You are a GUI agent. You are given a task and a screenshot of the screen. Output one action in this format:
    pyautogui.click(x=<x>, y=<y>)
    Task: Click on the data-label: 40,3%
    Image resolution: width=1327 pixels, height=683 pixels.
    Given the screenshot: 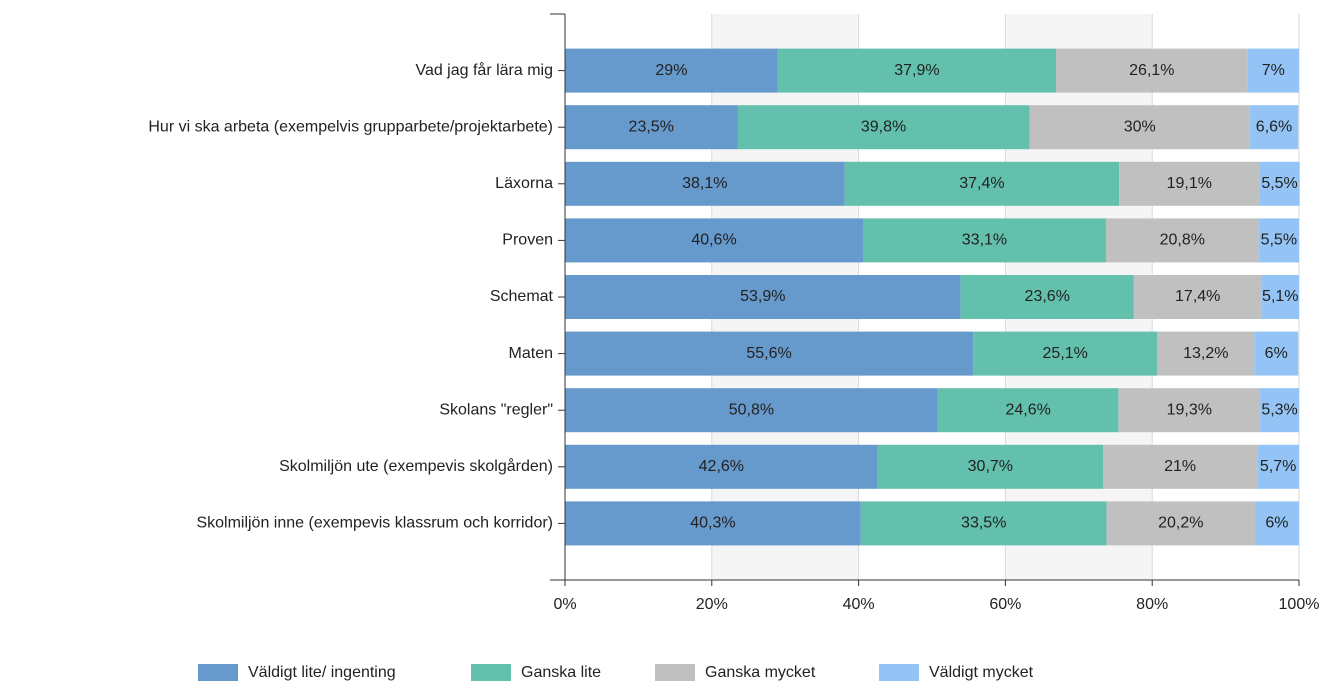 What is the action you would take?
    pyautogui.click(x=712, y=523)
    